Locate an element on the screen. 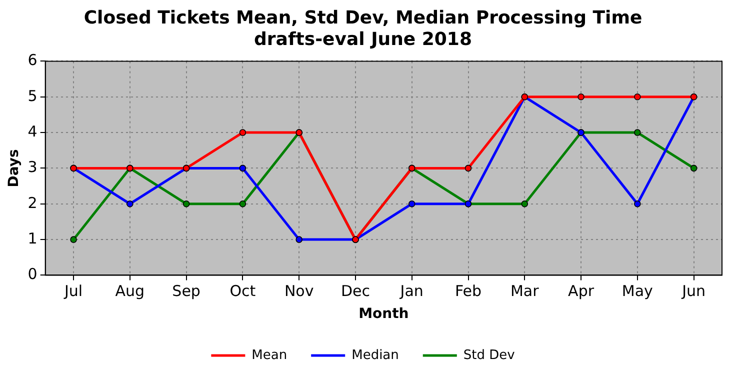 The width and height of the screenshot is (732, 378). x-tick-label: Aug is located at coordinates (130, 291).